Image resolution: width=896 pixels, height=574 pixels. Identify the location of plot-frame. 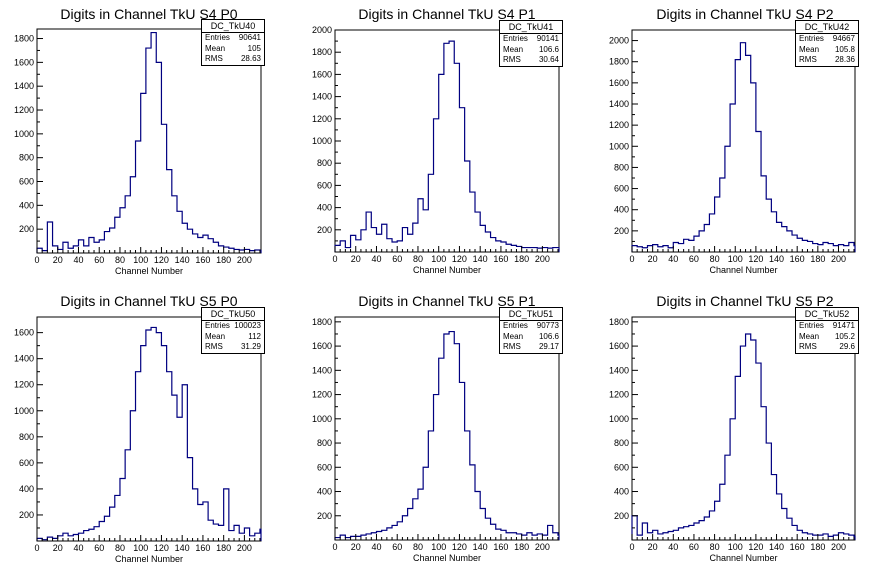
(743, 428).